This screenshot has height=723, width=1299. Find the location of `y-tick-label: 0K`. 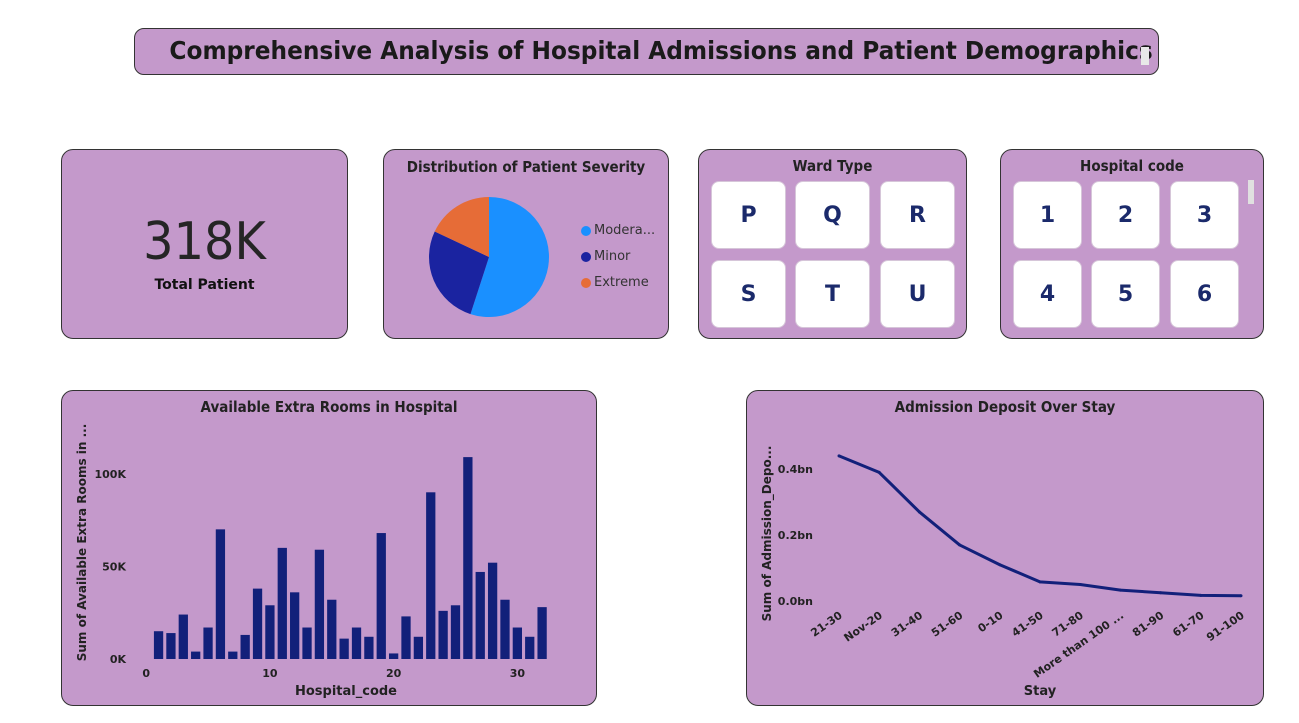

y-tick-label: 0K is located at coordinates (118, 659).